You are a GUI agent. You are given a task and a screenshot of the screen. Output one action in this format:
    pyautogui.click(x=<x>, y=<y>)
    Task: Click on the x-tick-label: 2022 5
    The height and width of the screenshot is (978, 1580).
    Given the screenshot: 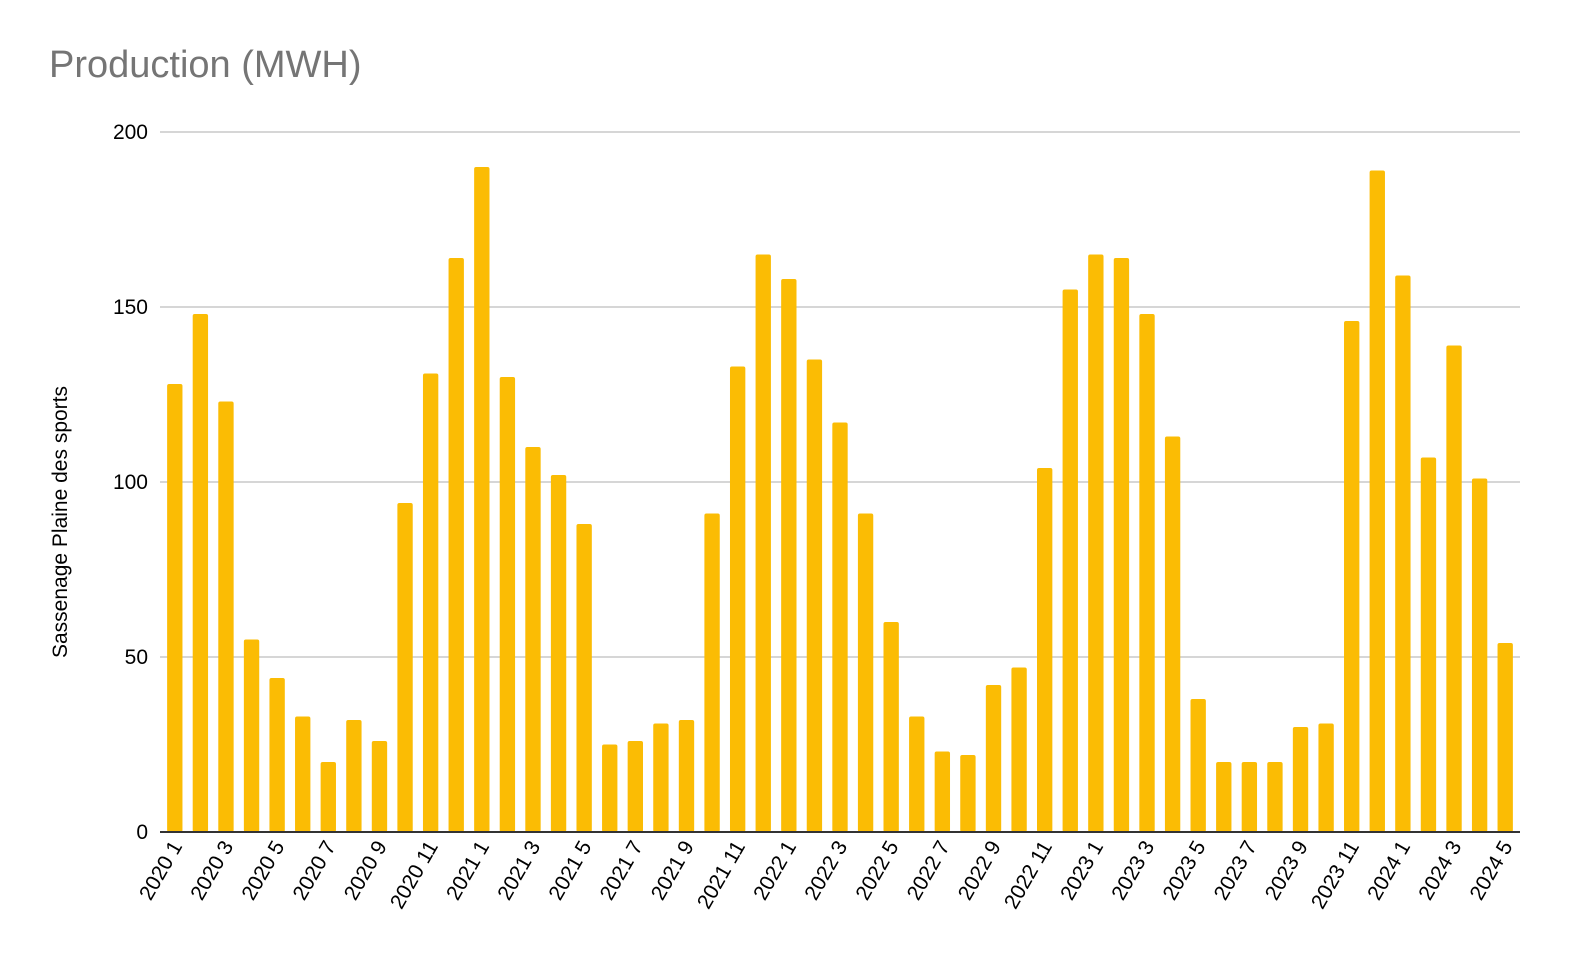 What is the action you would take?
    pyautogui.click(x=877, y=870)
    